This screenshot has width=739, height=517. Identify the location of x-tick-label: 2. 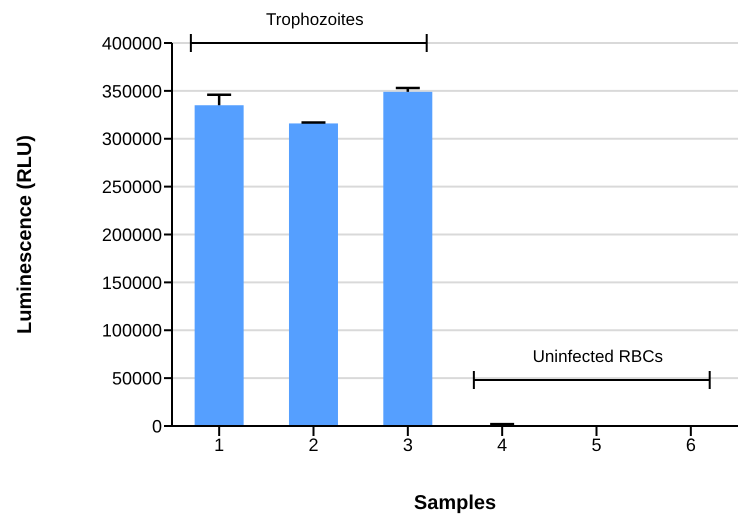
(313, 444).